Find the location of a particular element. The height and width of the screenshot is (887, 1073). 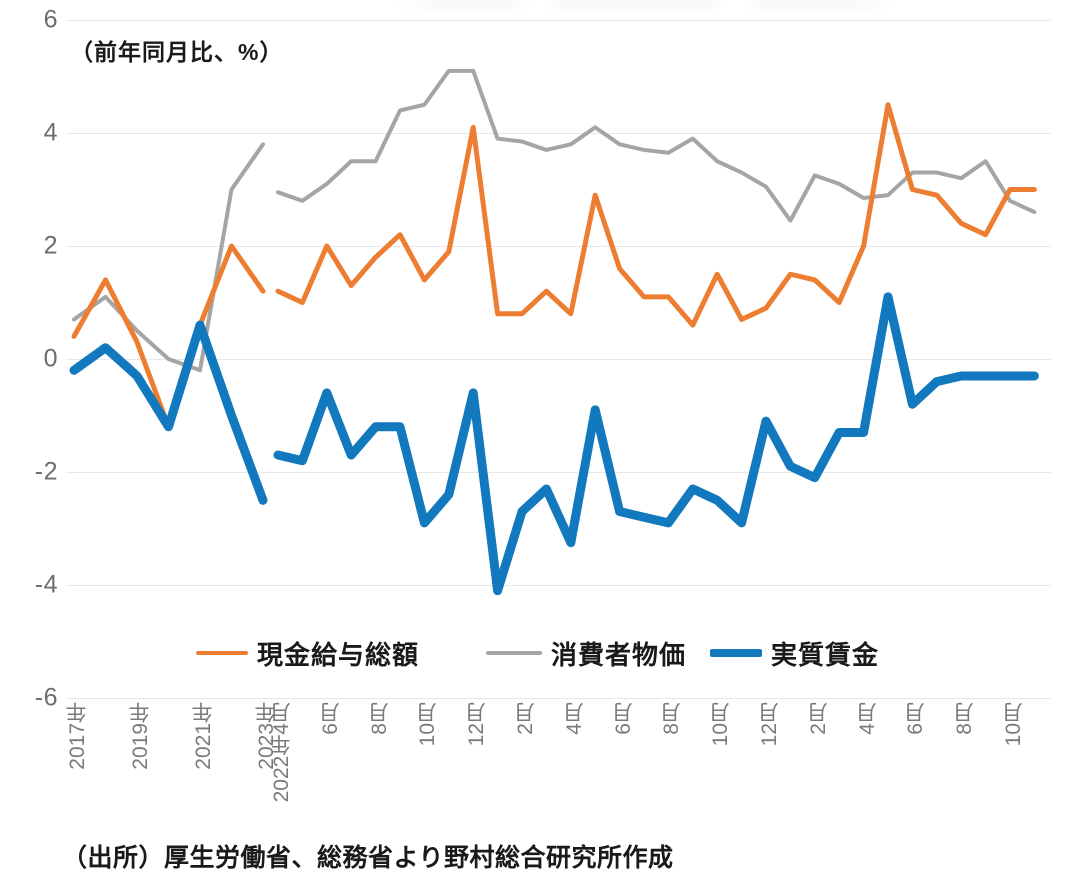

line-annual-現金給与総額 is located at coordinates (168, 336).